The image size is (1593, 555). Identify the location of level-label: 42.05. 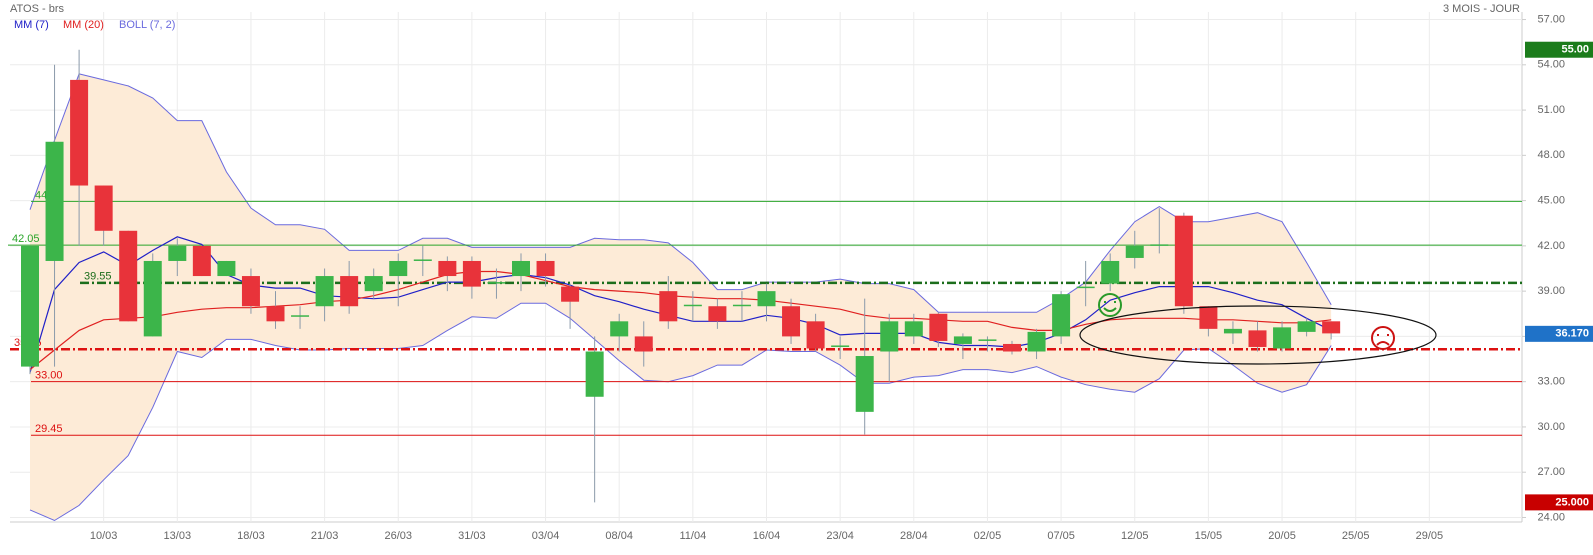
(26, 239).